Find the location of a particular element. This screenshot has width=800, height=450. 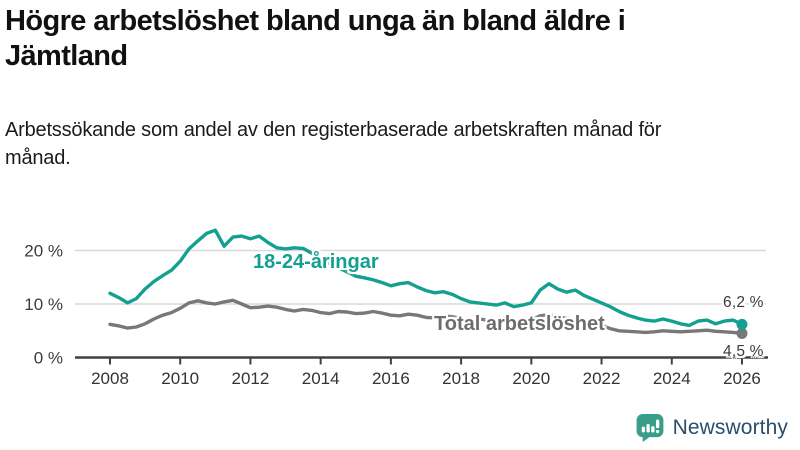

end-value-label-young: 6,2 % is located at coordinates (743, 302).